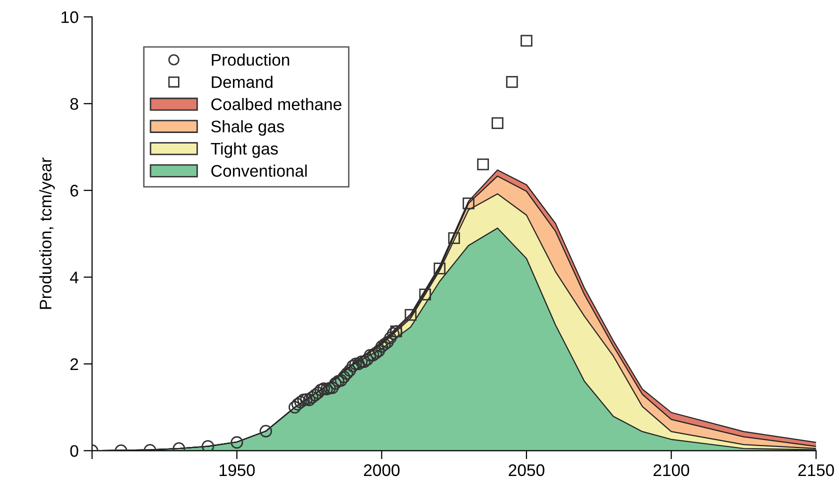  I want to click on y-tick-label: 4, so click(74, 278).